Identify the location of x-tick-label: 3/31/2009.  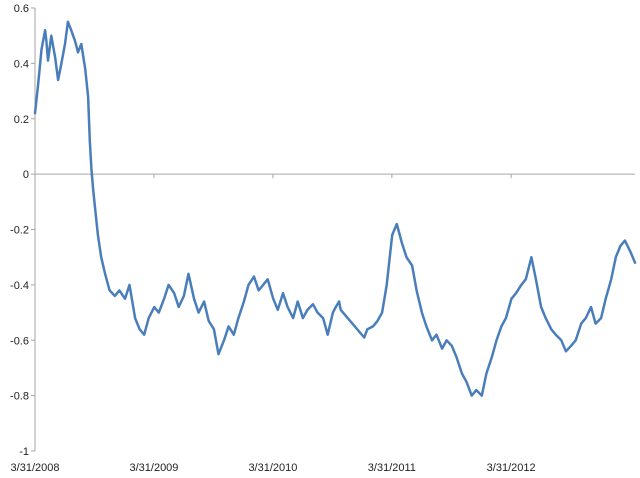
(153, 468).